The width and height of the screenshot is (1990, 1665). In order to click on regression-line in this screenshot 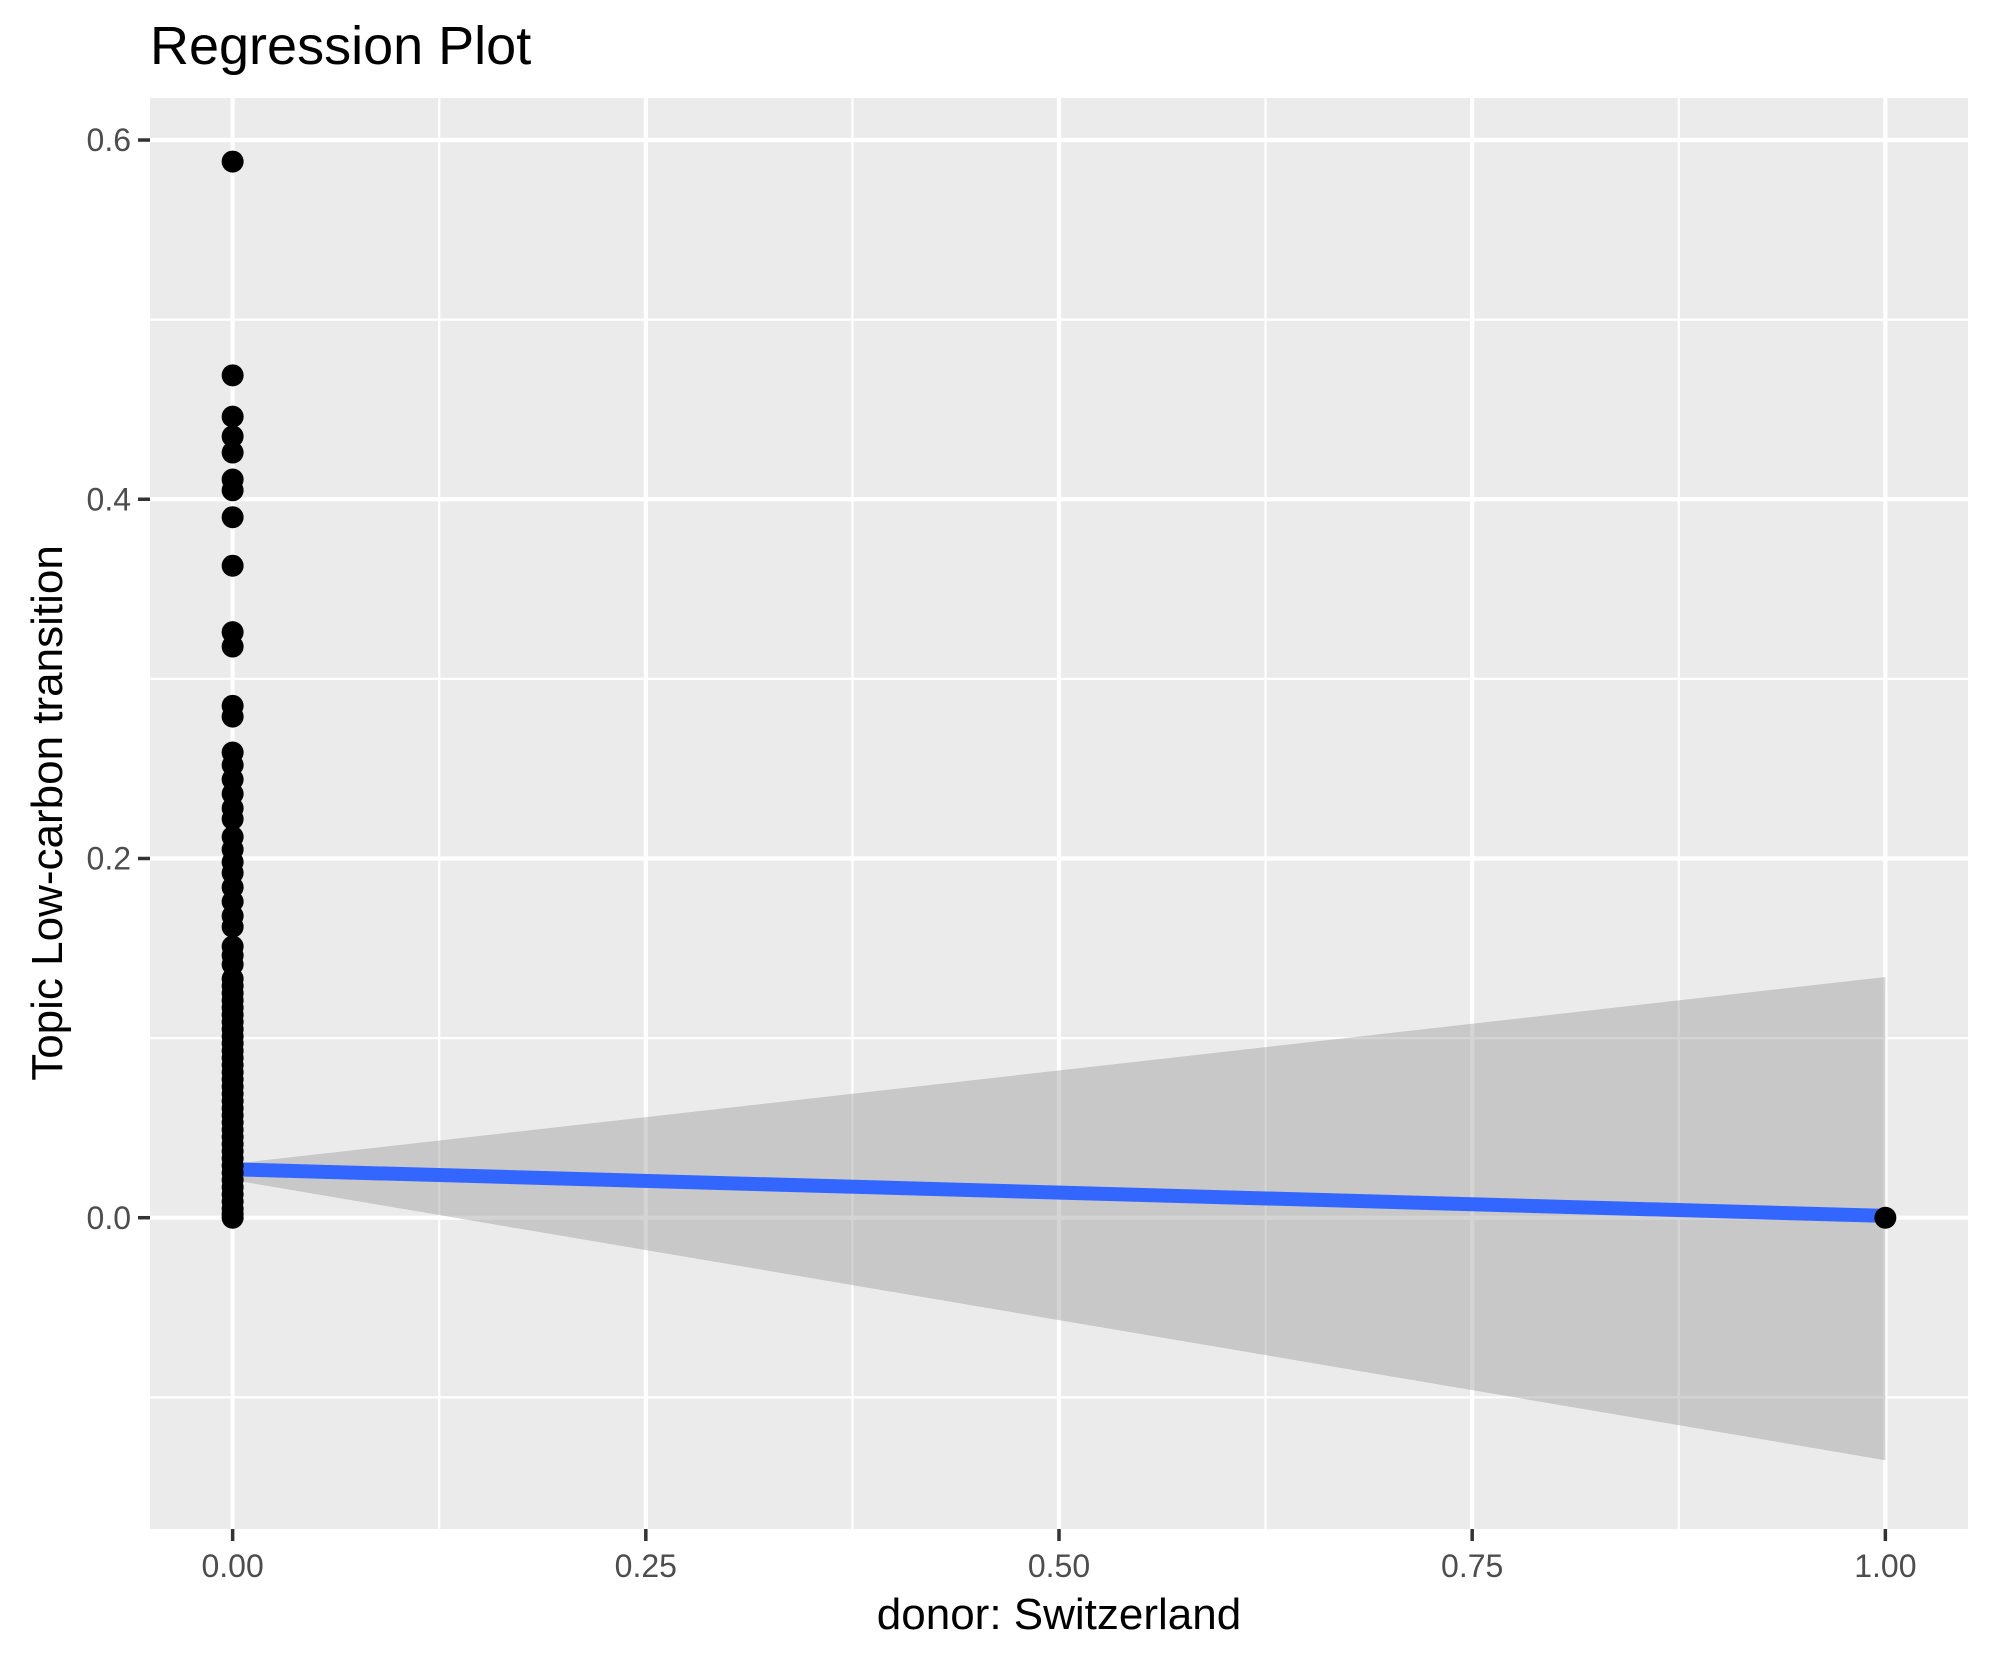, I will do `click(1059, 1192)`.